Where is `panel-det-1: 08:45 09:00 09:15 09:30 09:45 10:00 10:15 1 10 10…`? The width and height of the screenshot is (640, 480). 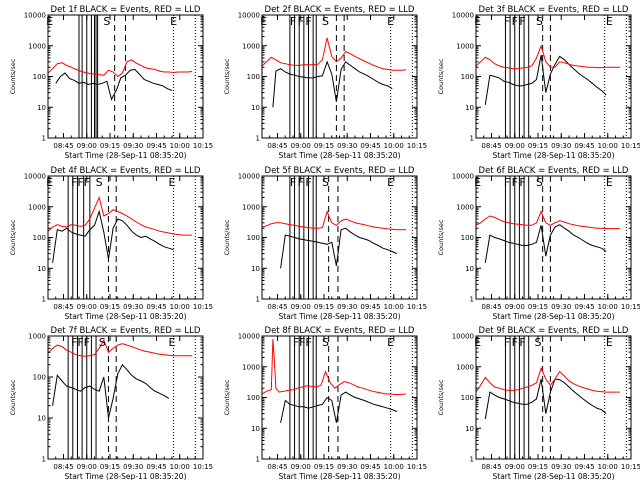
panel-det-1: 08:45 09:00 09:15 09:30 09:45 10:00 10:15 1 10 10… is located at coordinates (111, 82).